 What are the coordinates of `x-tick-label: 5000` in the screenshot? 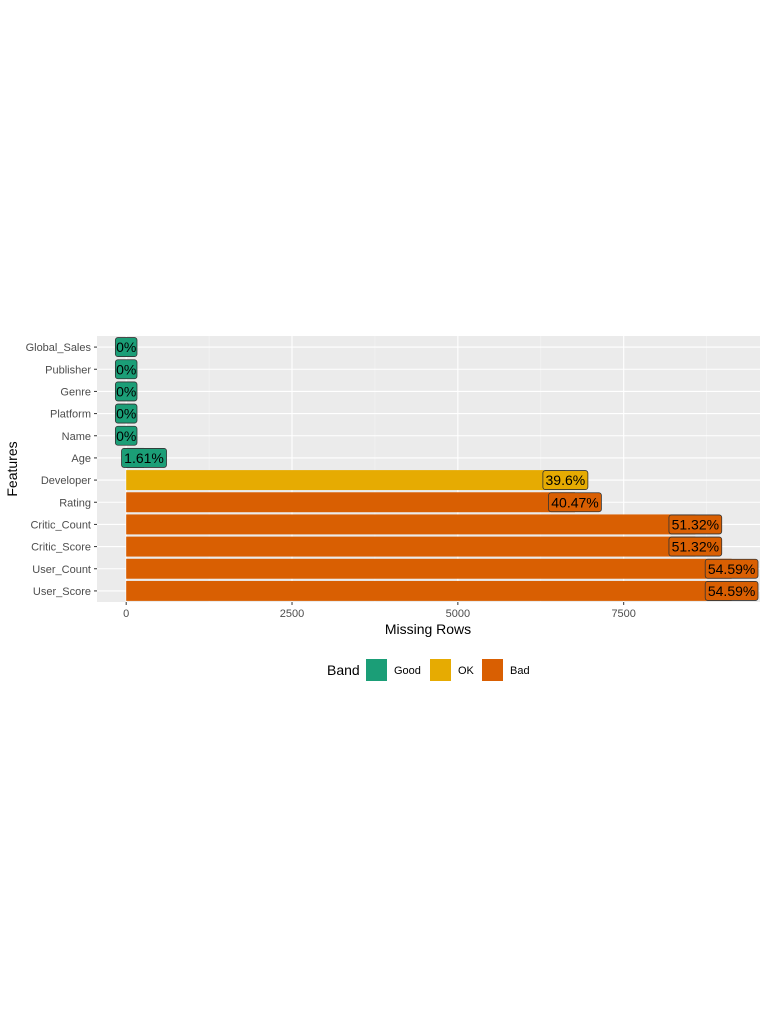 It's located at (458, 614).